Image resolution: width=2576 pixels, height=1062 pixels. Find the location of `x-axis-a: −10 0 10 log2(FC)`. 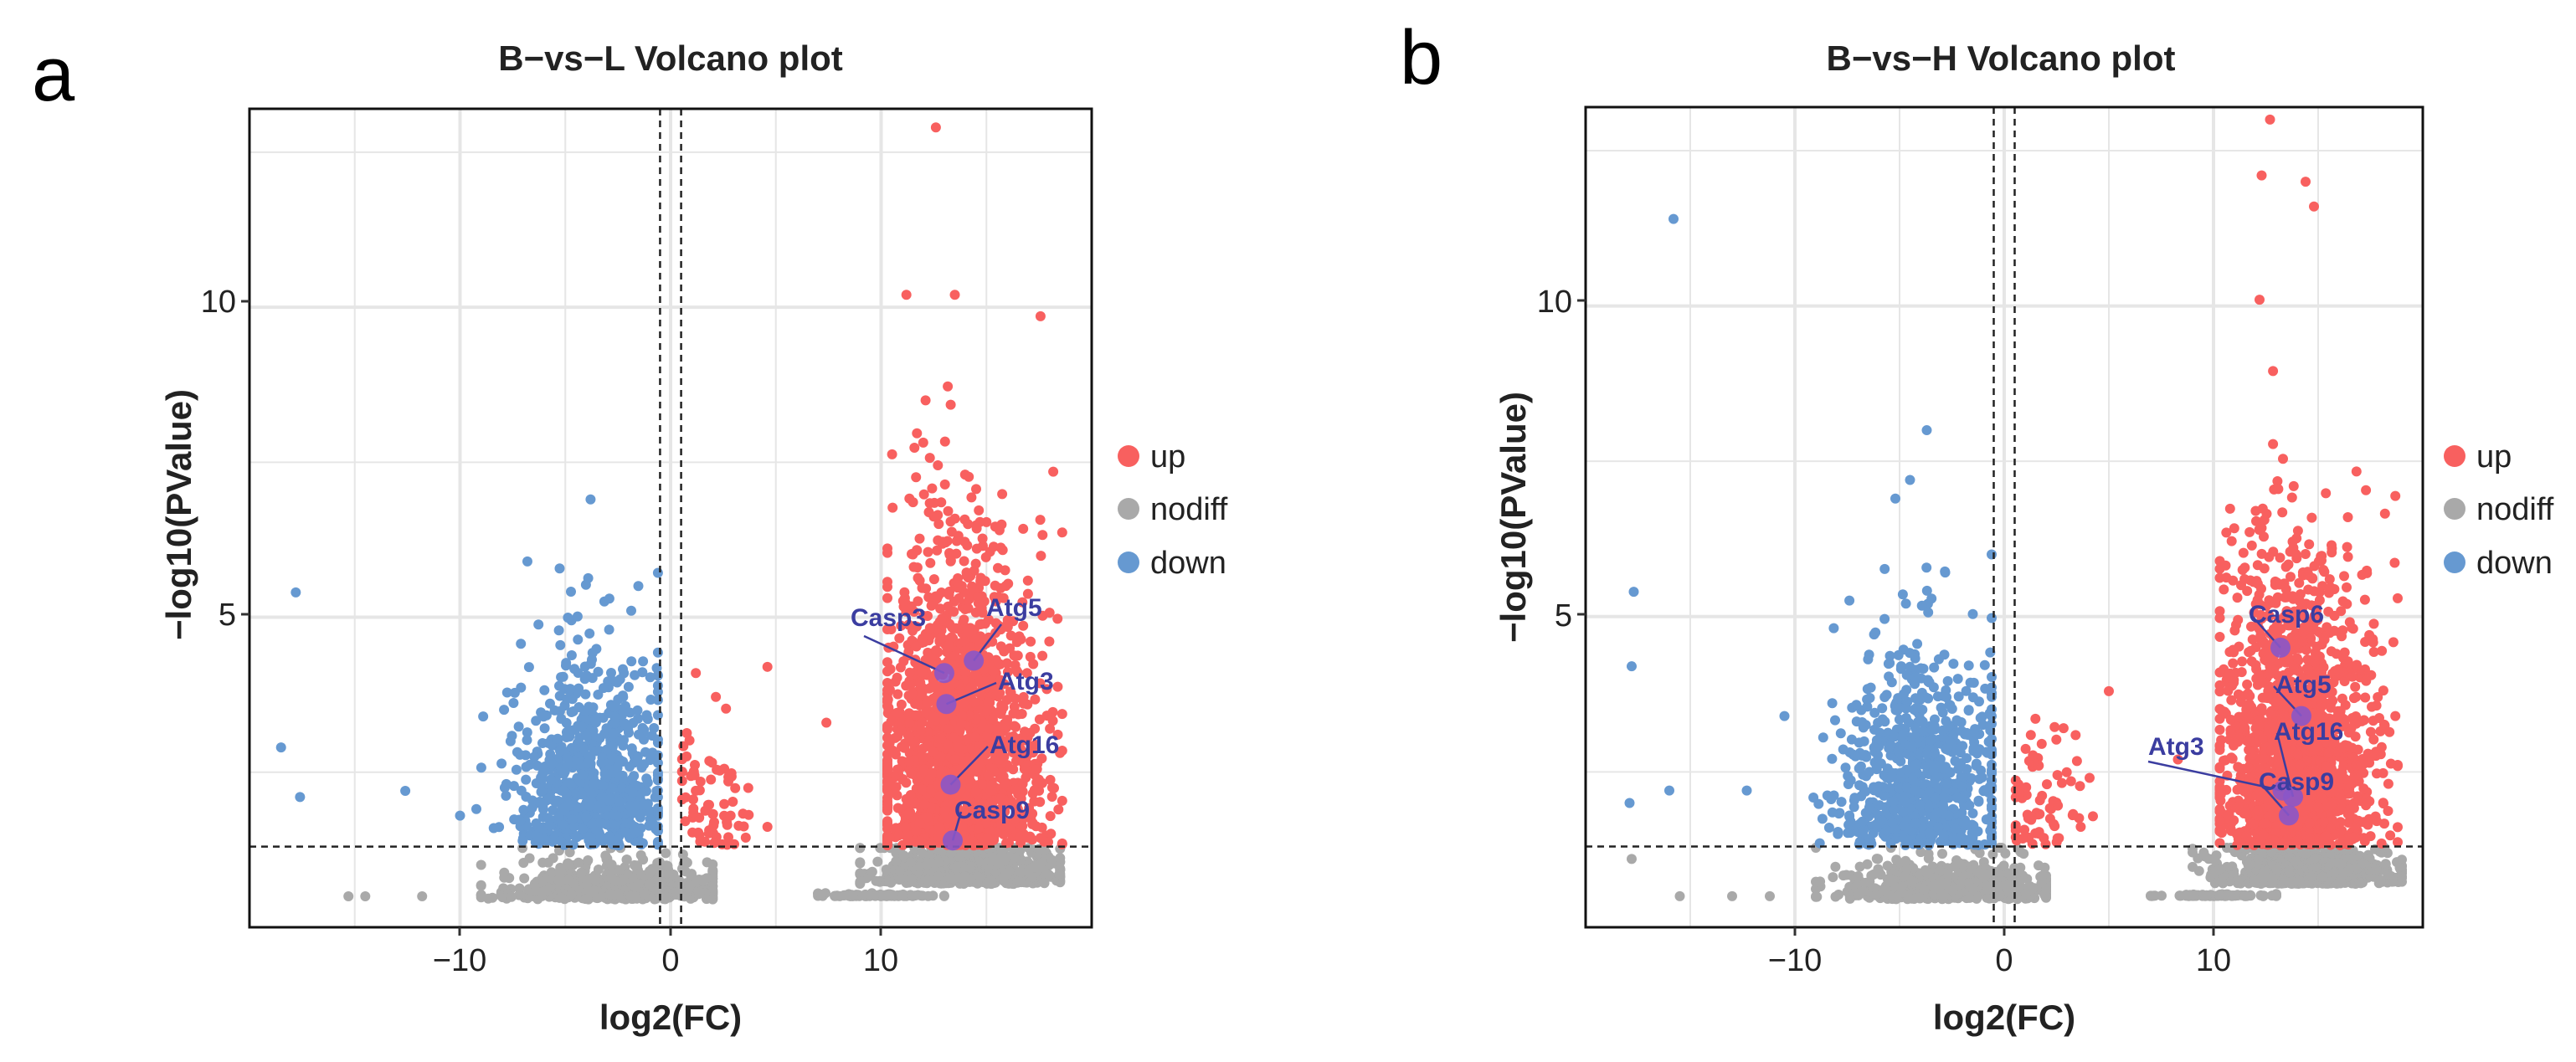

x-axis-a: −10 0 10 log2(FC) is located at coordinates (665, 982).